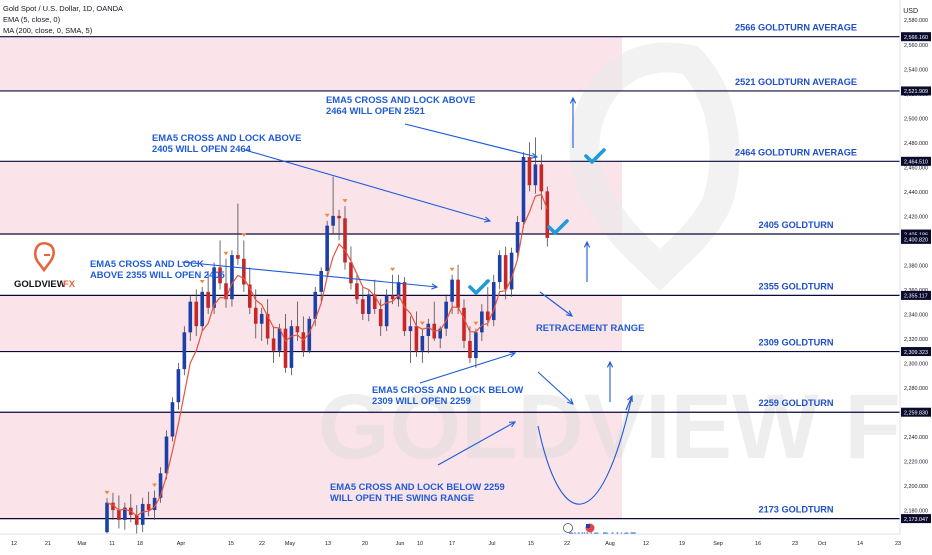  I want to click on time-tick-label: 18, so click(140, 544).